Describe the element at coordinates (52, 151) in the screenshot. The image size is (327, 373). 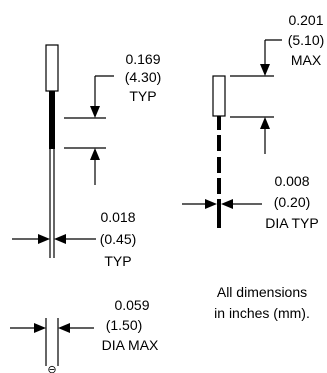
I see `left-part` at that location.